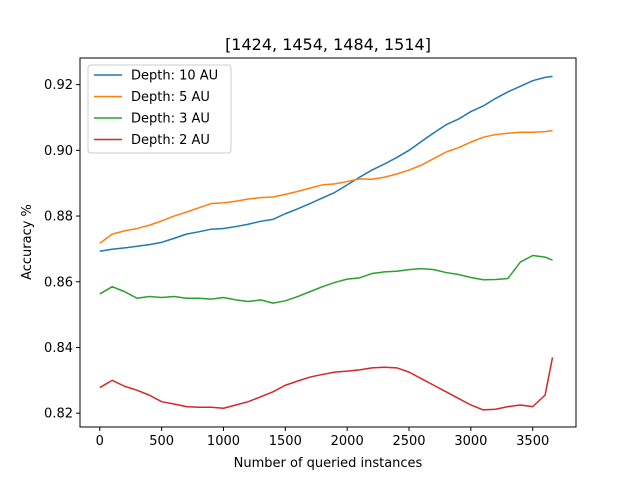 Image resolution: width=640 pixels, height=480 pixels. I want to click on x-tick-label: 1000, so click(223, 441).